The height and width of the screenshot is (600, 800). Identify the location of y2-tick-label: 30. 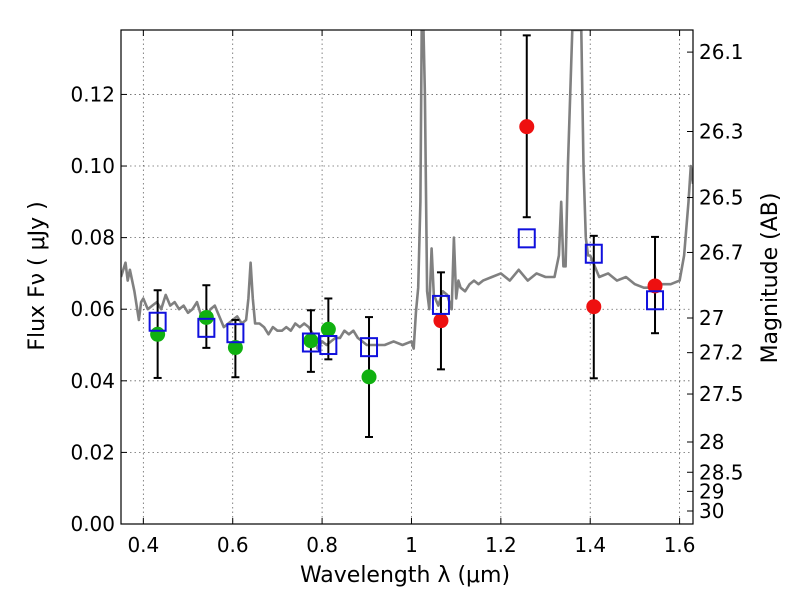
(711, 511).